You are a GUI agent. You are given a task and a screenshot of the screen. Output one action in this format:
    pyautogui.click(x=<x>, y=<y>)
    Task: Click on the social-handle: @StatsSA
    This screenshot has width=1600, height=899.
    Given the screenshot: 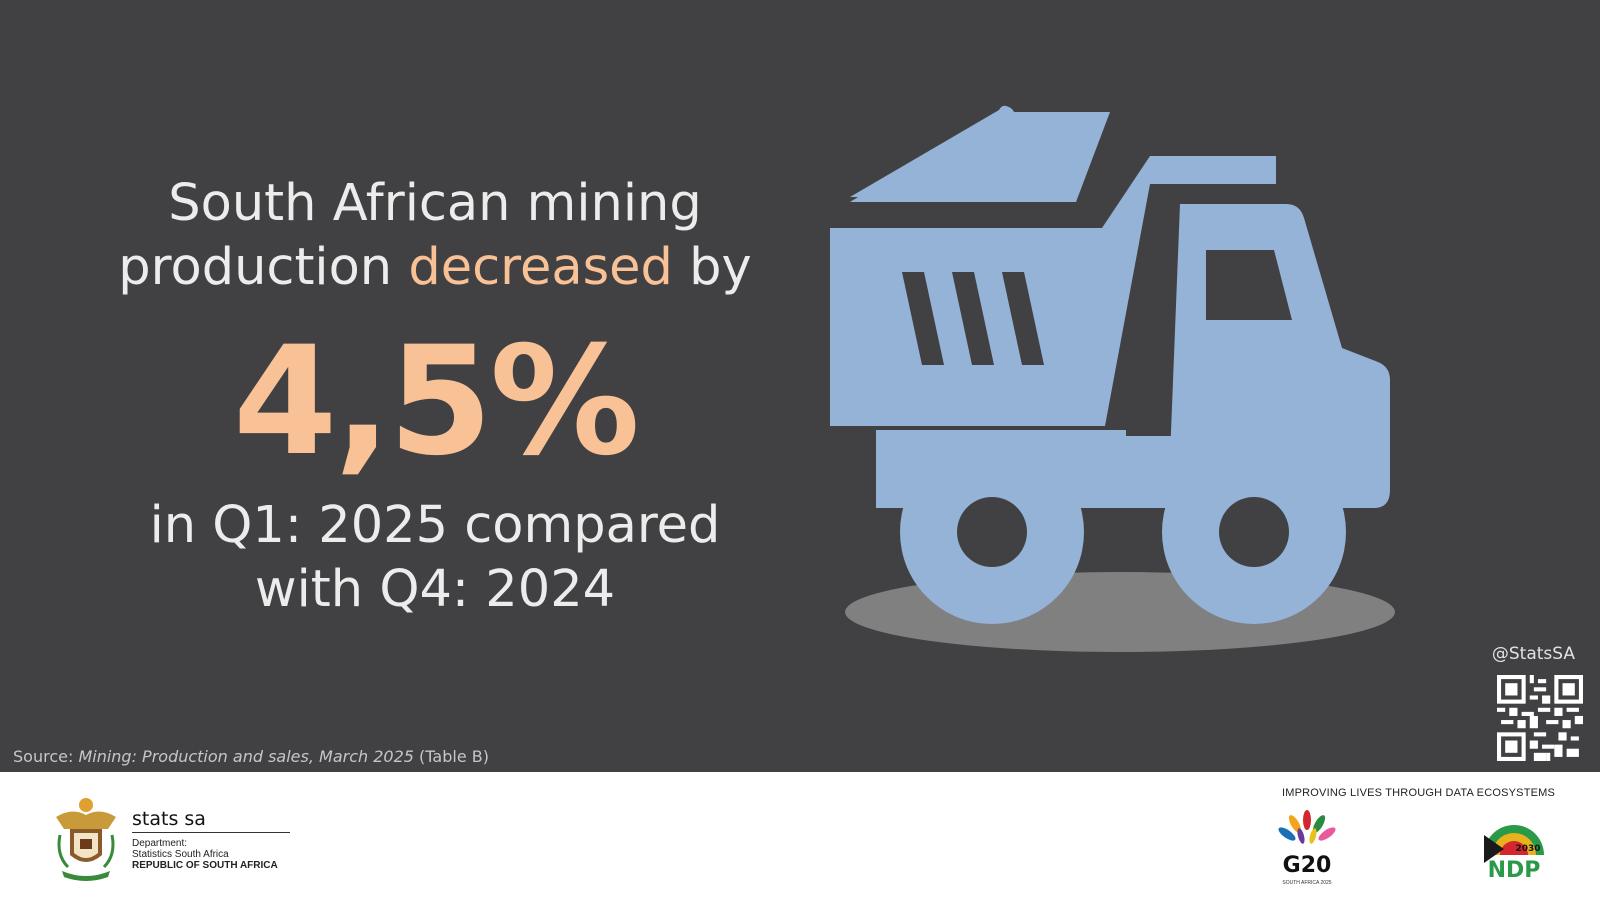 What is the action you would take?
    pyautogui.click(x=1533, y=654)
    